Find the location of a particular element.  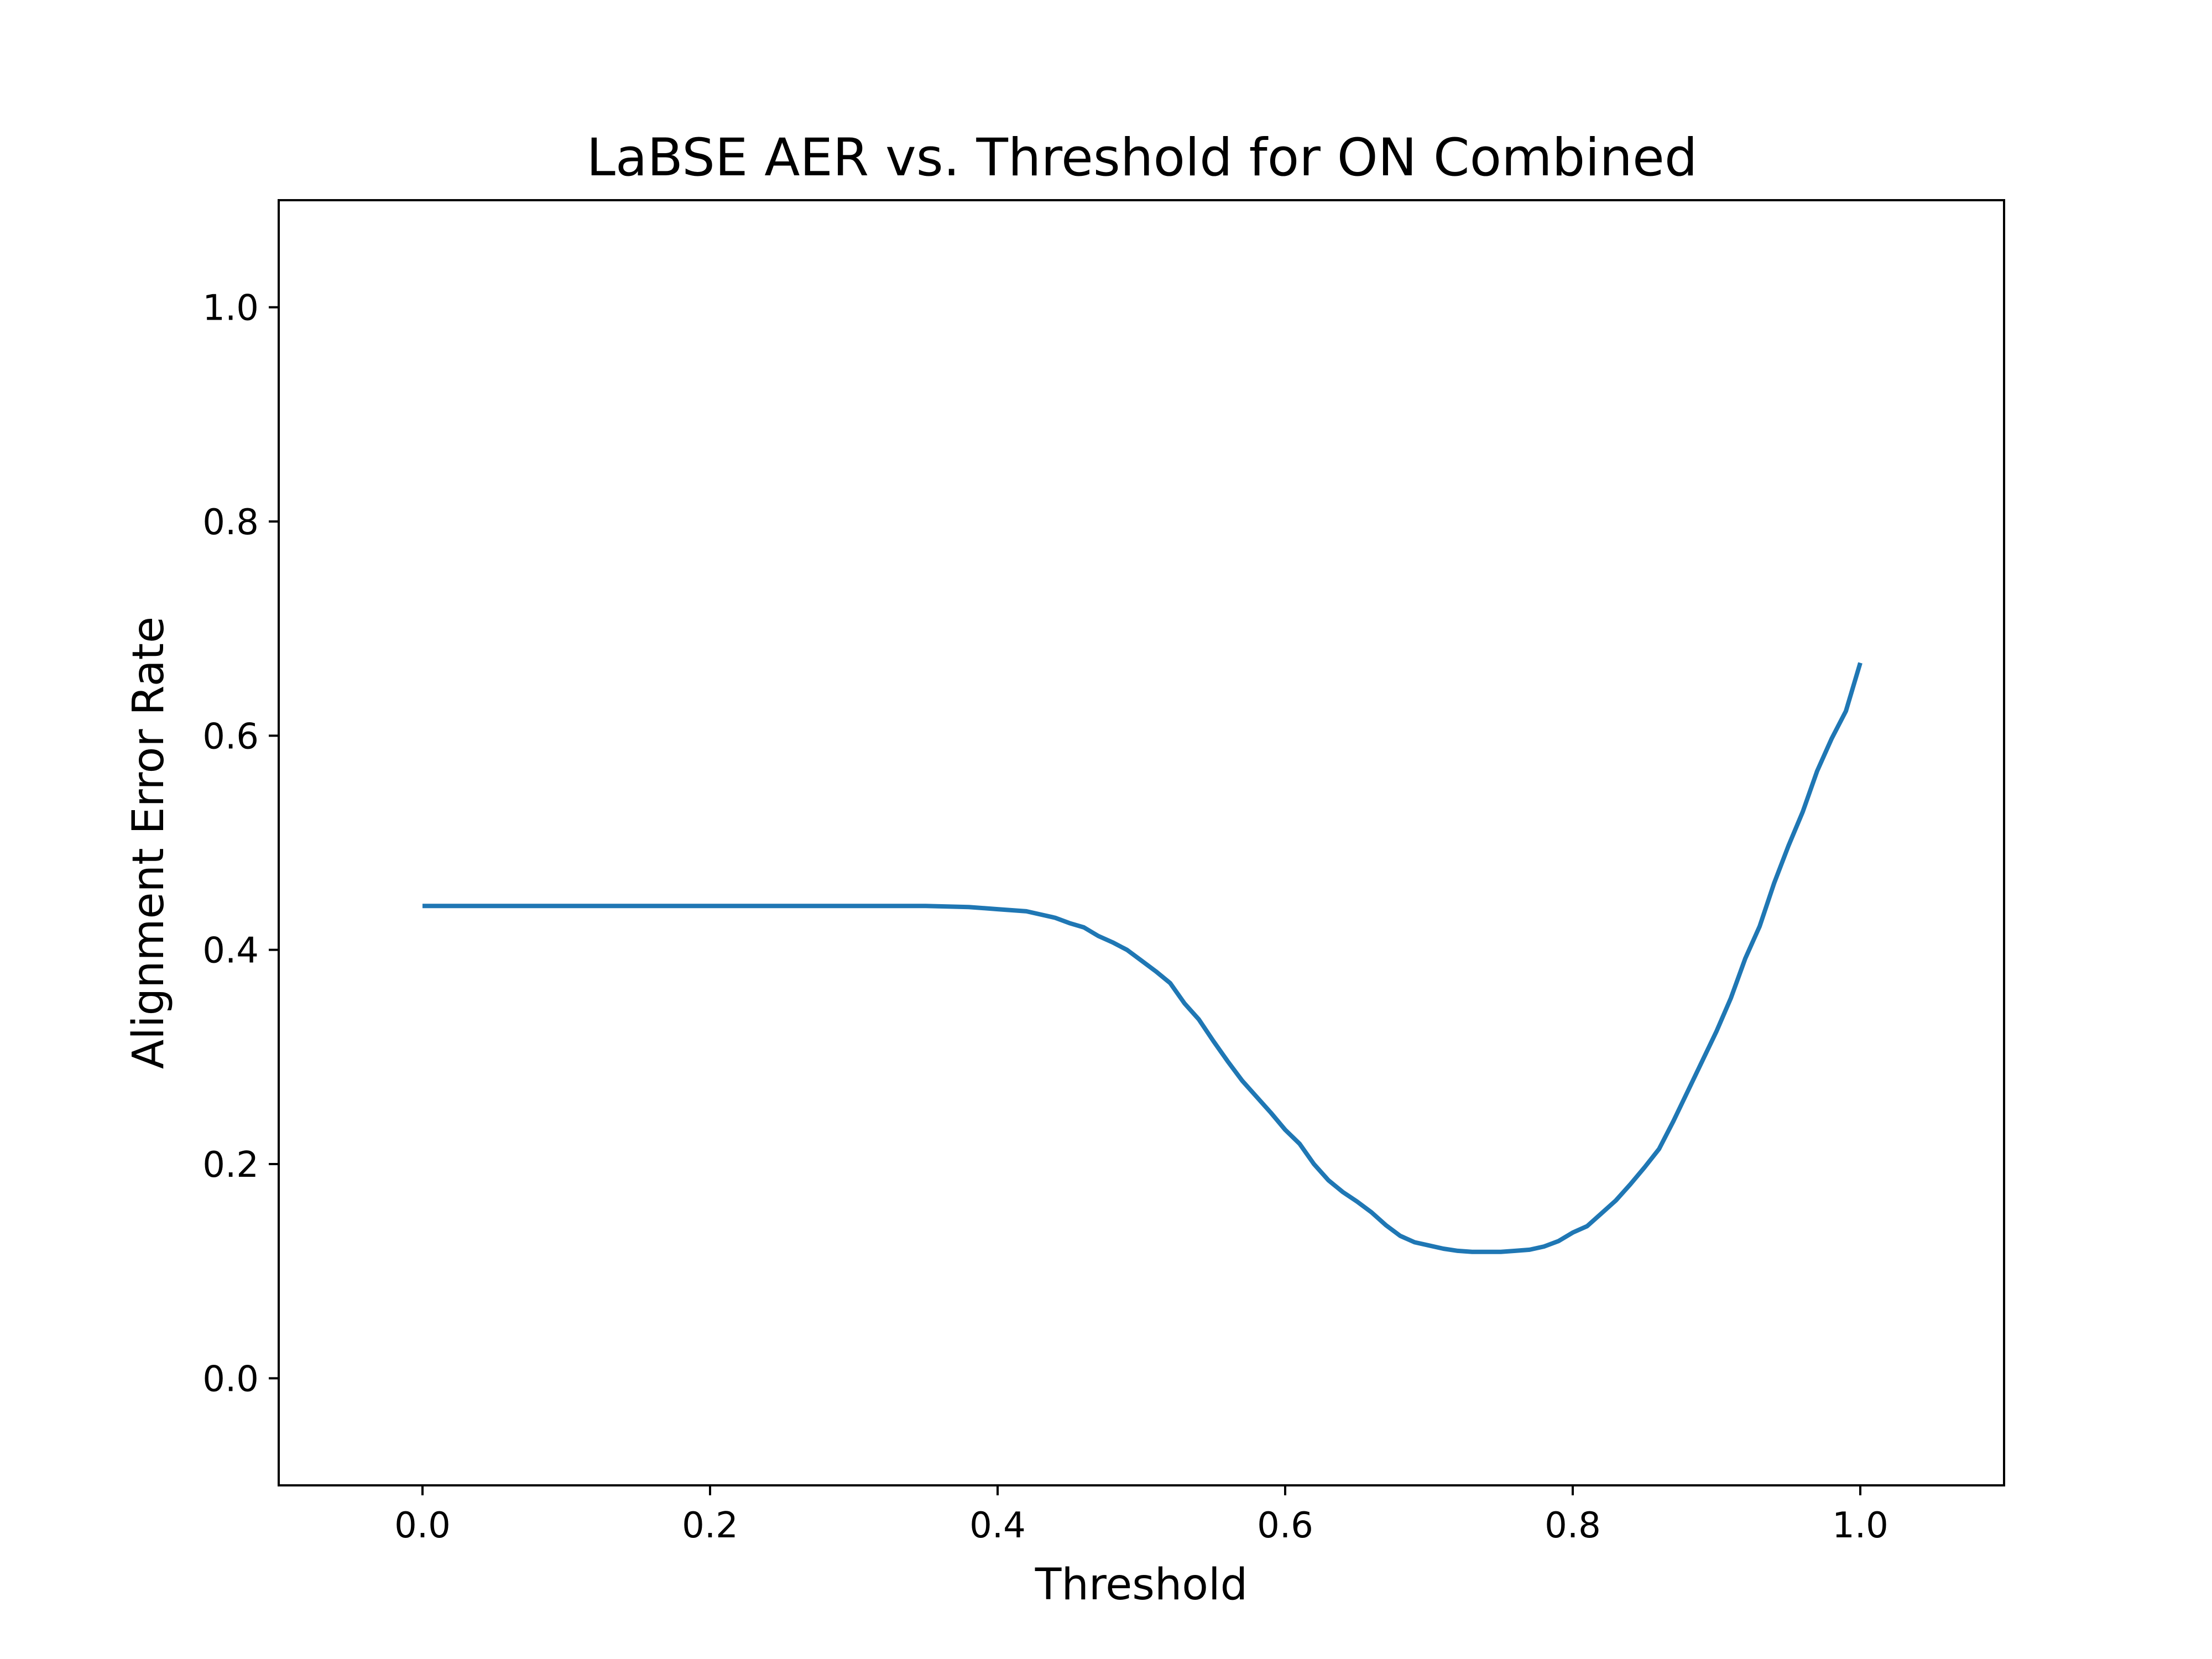

x-axis-ticks: 0.0 0.2 0.4 0.6 0.8 1.0 is located at coordinates (1141, 1516).